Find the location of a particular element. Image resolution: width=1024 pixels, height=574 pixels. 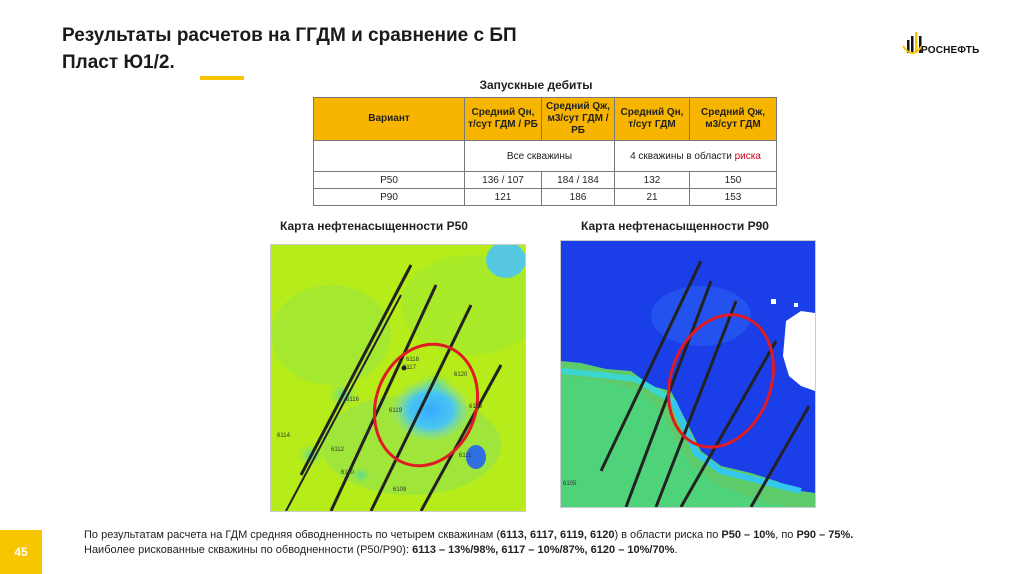

well-label: 6114 is located at coordinates (284, 436).